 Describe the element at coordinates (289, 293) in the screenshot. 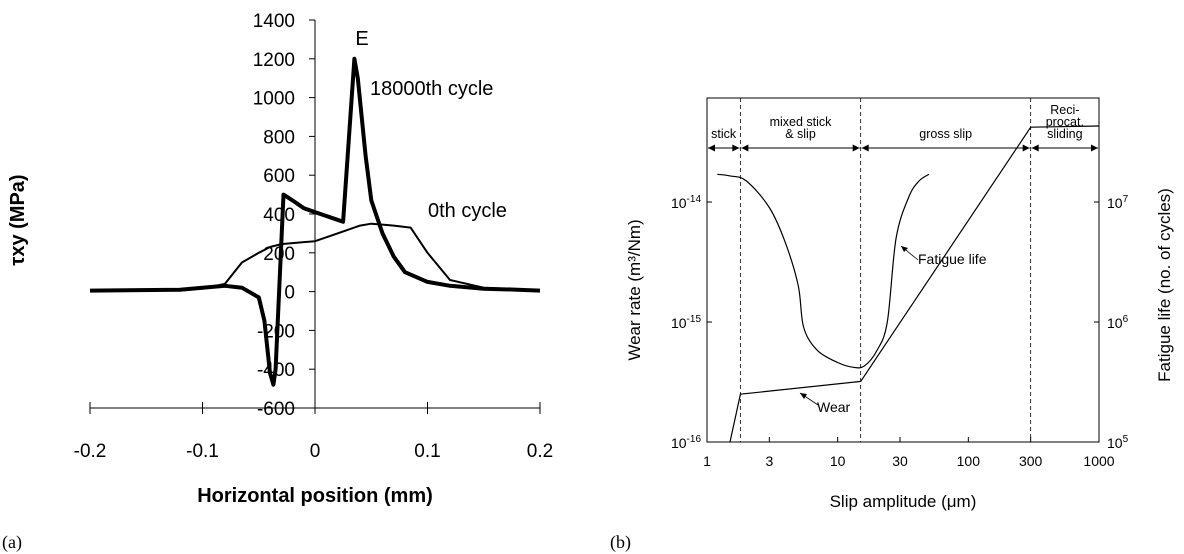

I see `a-y-tick-label: 0` at that location.